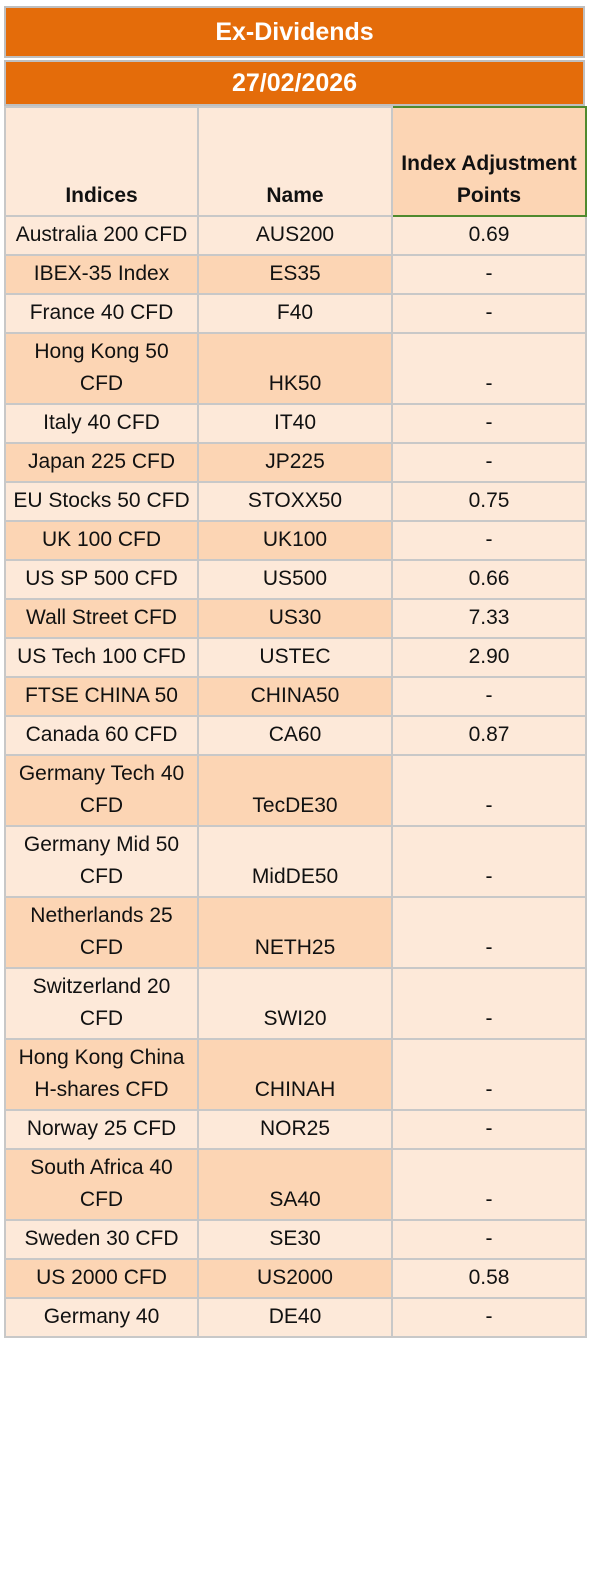 This screenshot has height=1592, width=598. I want to click on cell-index: Wall Street CFD, so click(101, 618).